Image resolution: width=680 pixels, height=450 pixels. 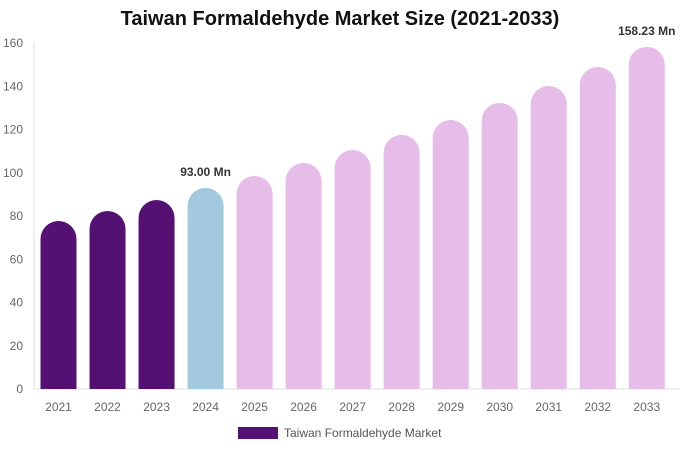 I want to click on x-tick-label: 2025, so click(x=254, y=407).